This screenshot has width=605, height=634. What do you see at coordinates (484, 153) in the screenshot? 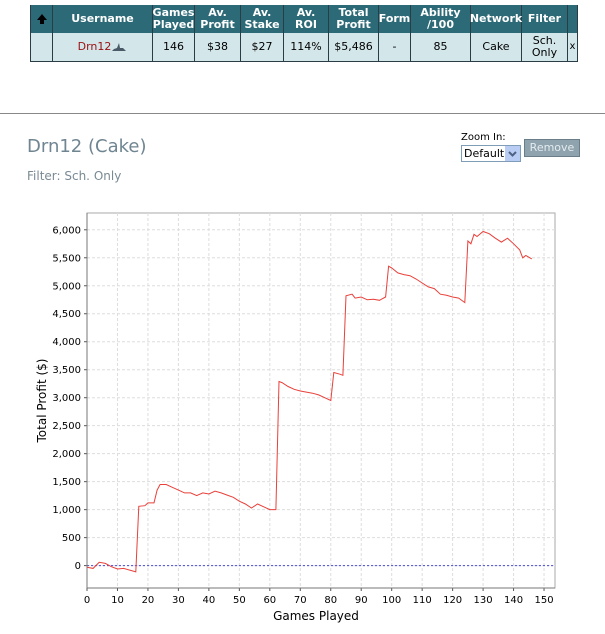
I see `zoom-value: Default` at bounding box center [484, 153].